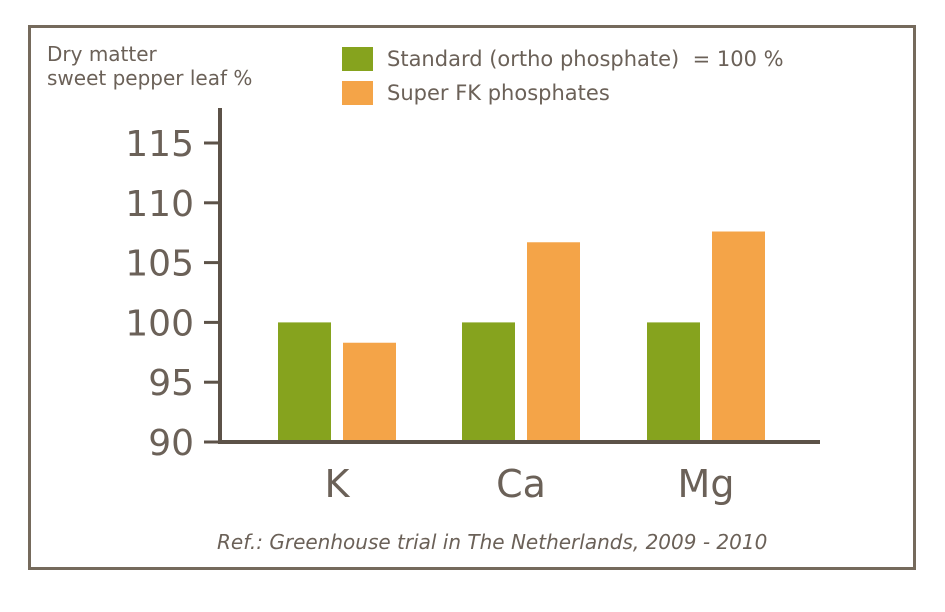  I want to click on legend-swatch-standard, so click(357, 59).